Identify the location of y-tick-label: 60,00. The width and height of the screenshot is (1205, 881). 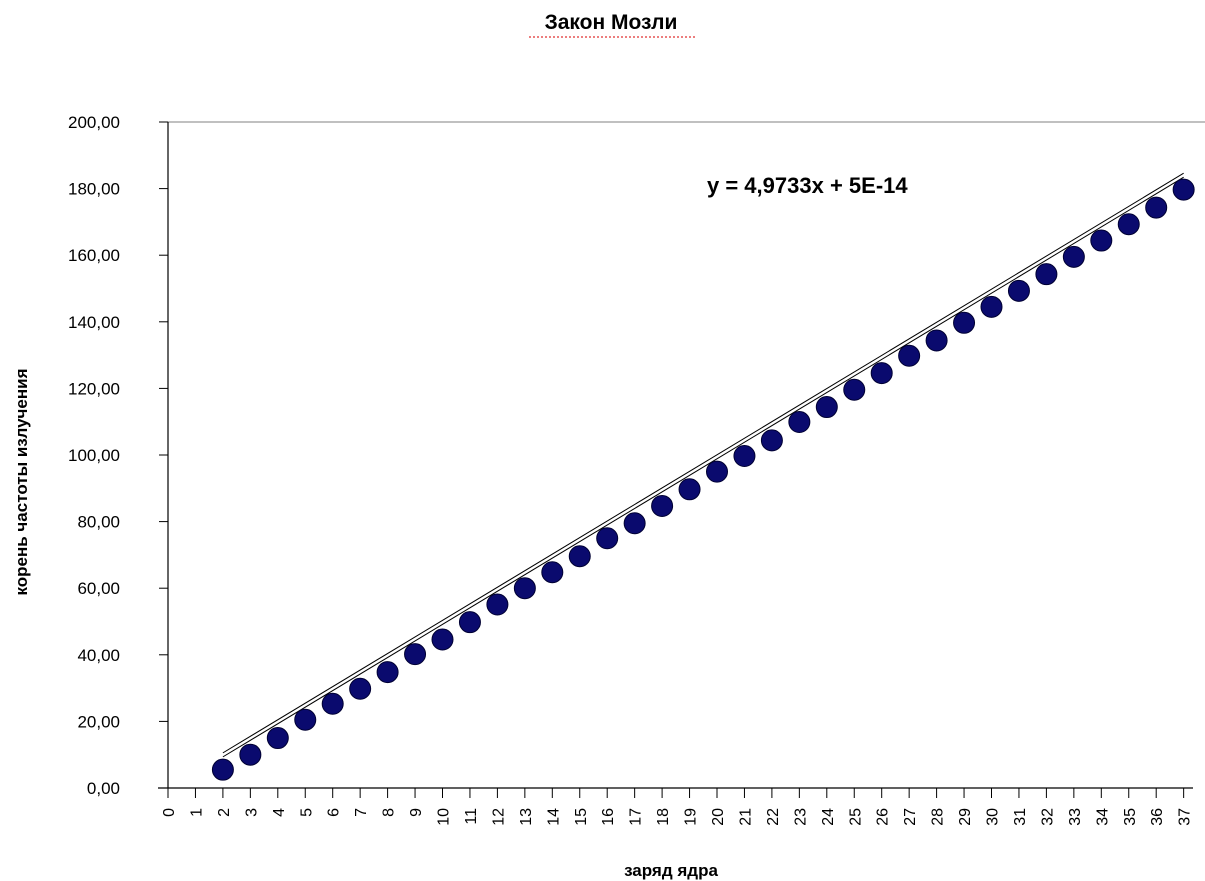
(98, 588).